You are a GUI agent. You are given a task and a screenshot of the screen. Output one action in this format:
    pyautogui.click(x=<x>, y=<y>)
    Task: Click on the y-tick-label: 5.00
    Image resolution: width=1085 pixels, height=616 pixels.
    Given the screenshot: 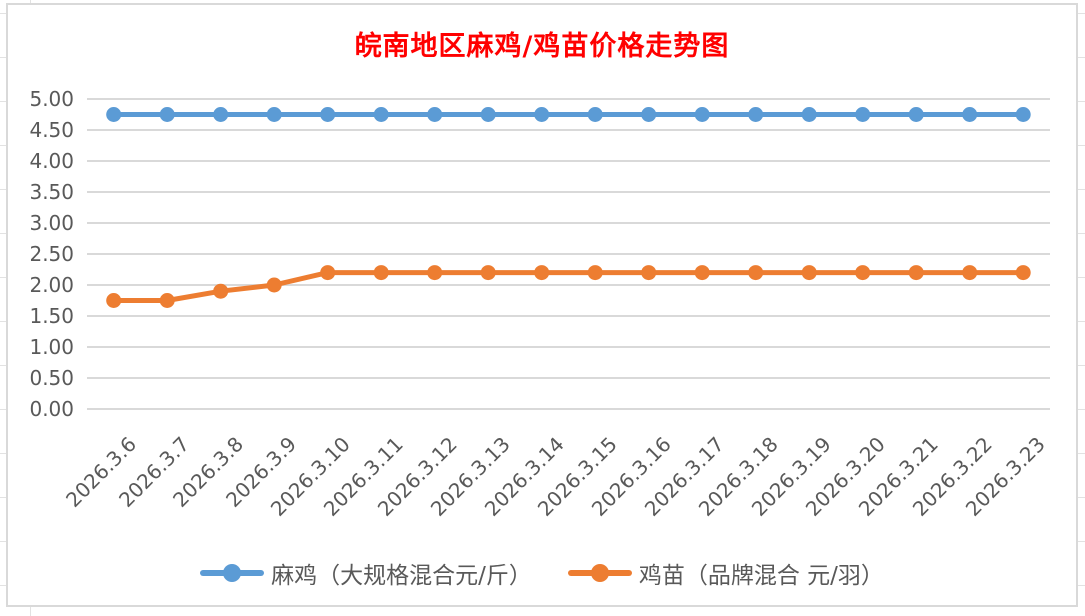 What is the action you would take?
    pyautogui.click(x=51, y=99)
    